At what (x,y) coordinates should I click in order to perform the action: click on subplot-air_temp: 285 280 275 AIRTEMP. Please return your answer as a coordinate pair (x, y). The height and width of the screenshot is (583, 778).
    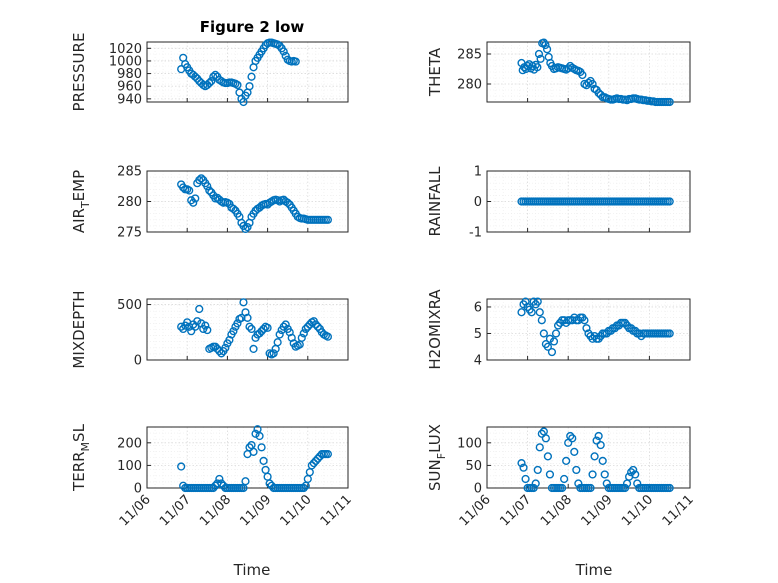
    Looking at the image, I should click on (209, 203).